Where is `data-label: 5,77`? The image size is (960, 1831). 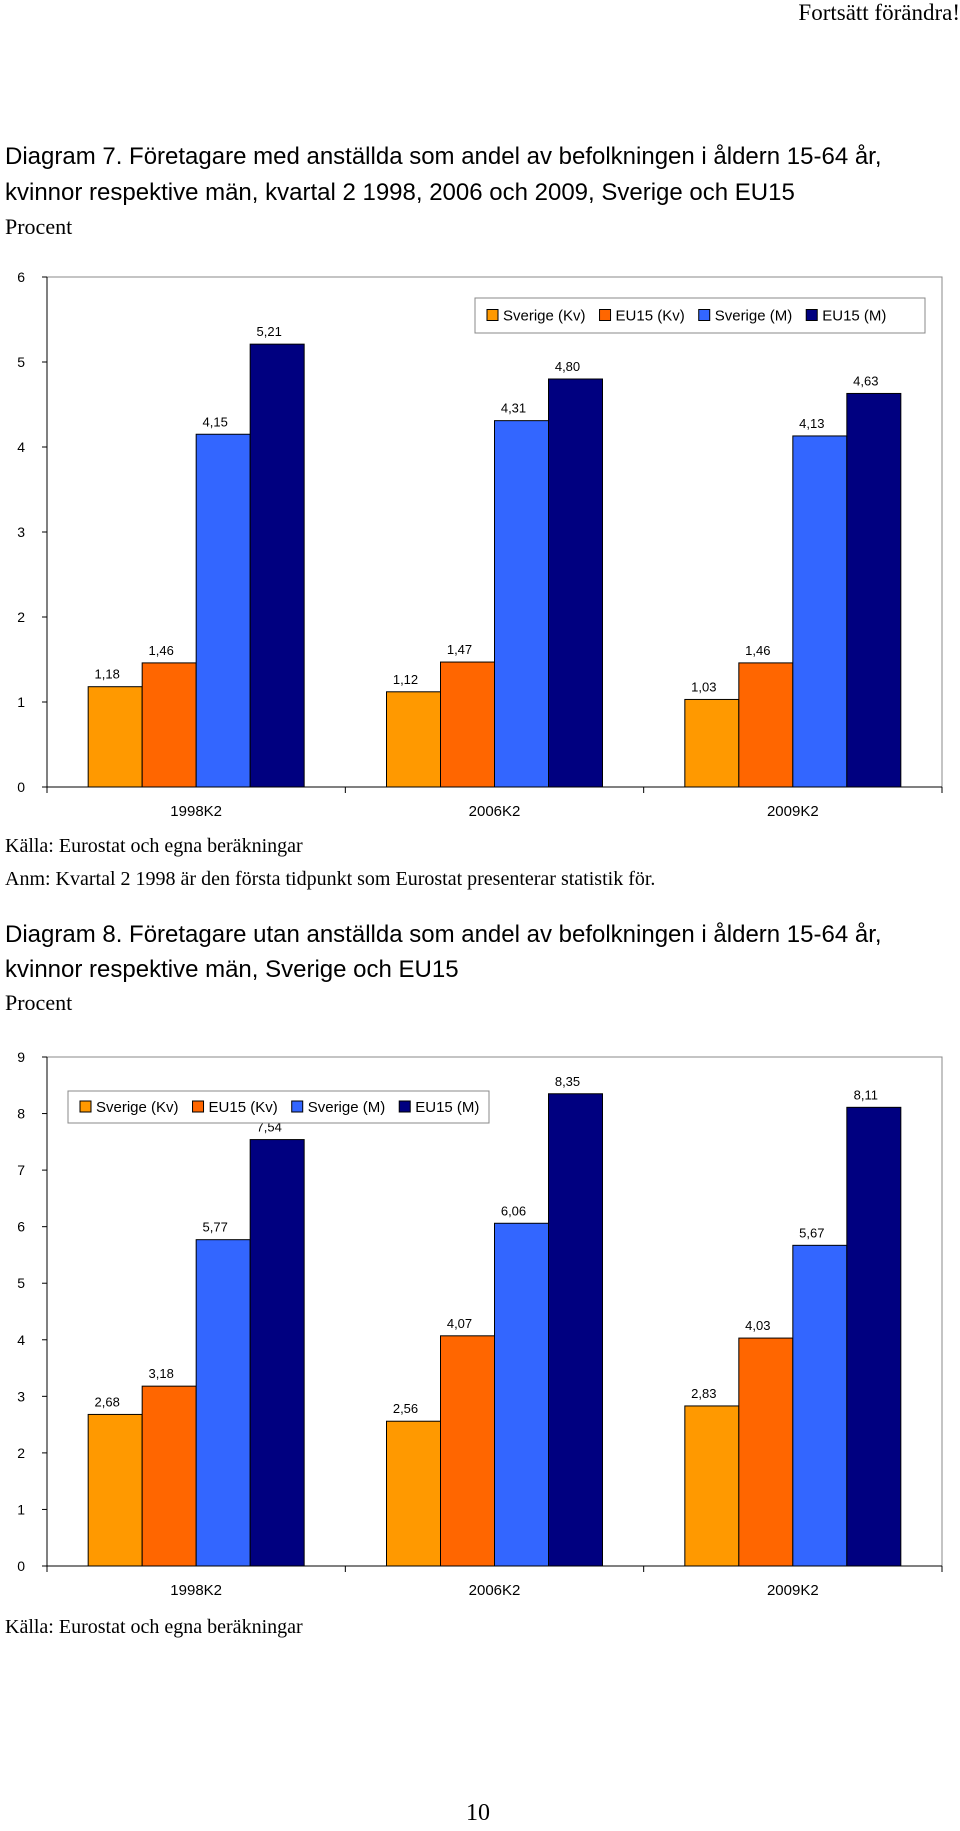
data-label: 5,77 is located at coordinates (215, 1227).